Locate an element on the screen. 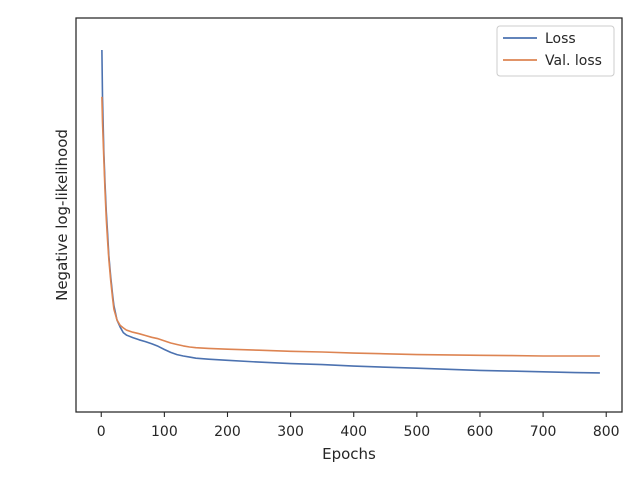 The image size is (640, 480). legend-label-val-loss: Val. loss is located at coordinates (573, 61).